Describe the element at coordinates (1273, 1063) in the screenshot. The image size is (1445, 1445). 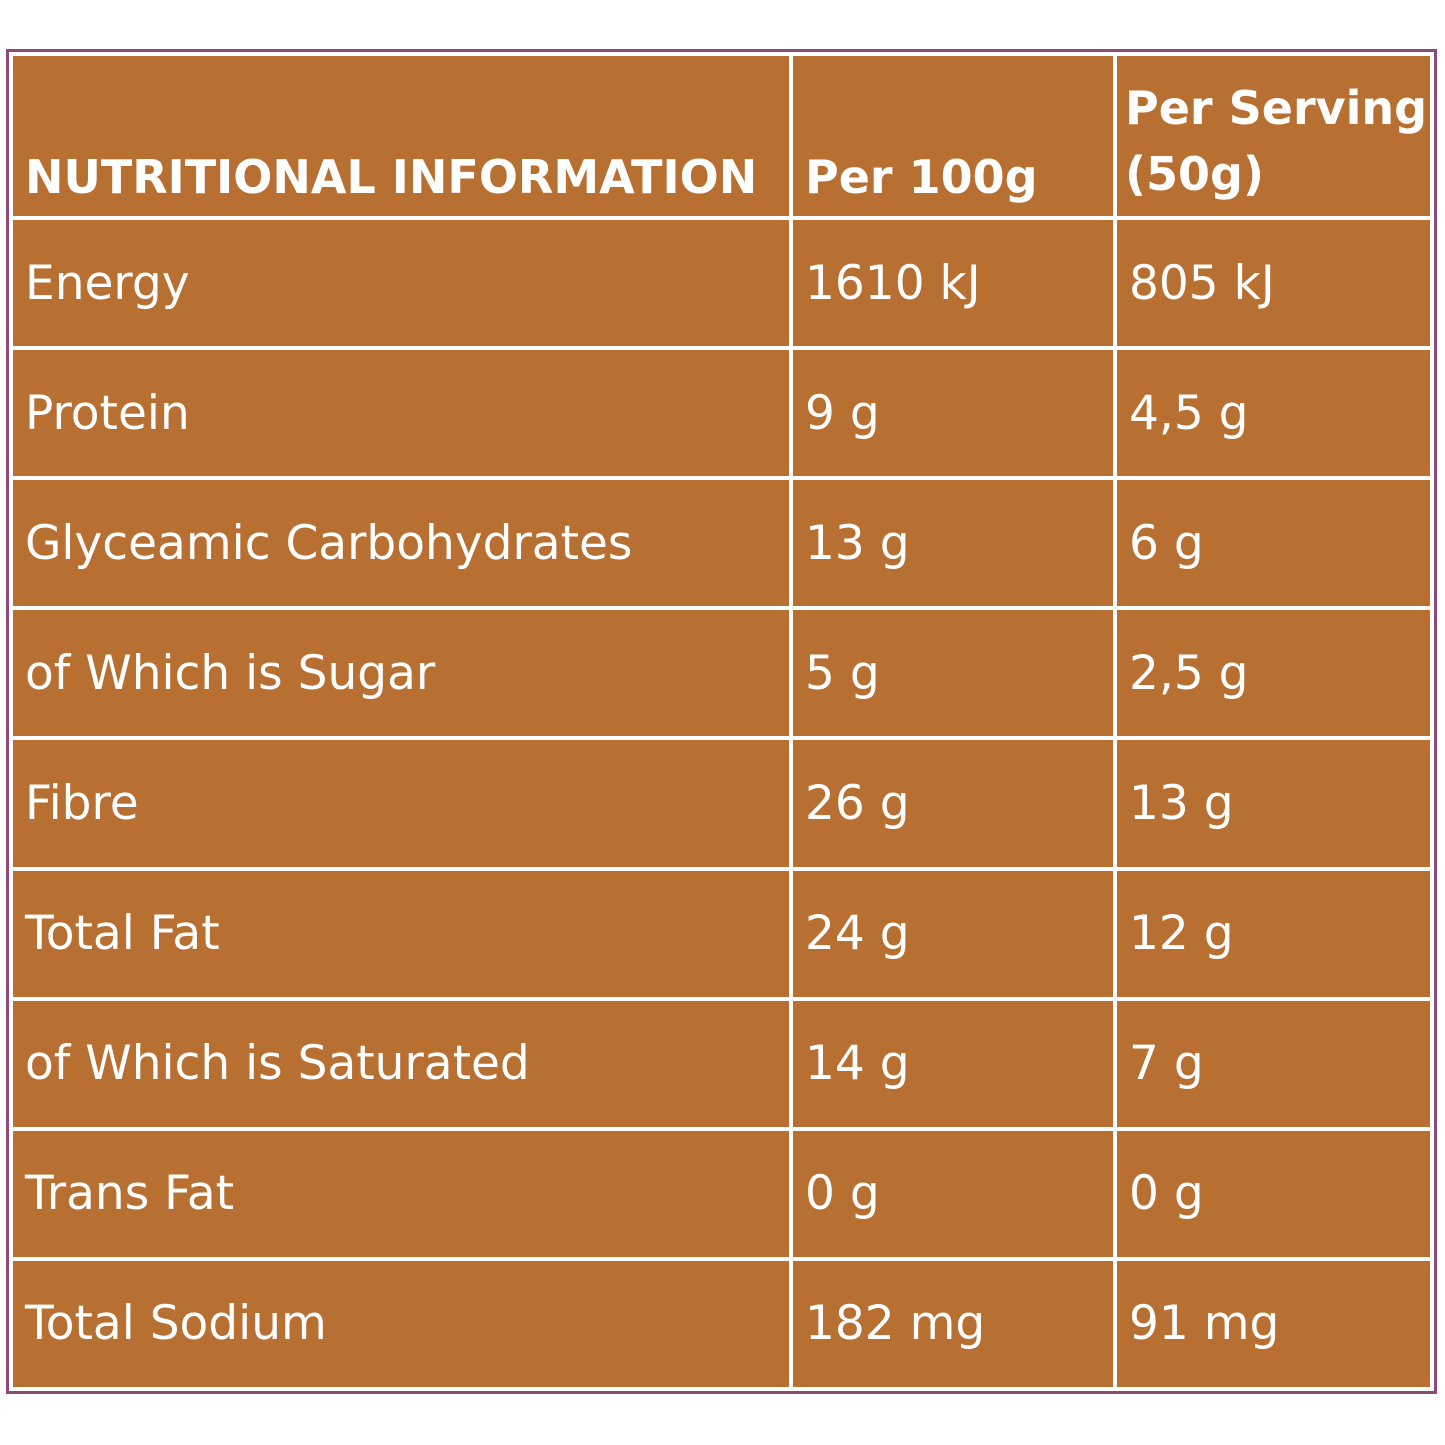
I see `per-serving-value: 7 g` at that location.